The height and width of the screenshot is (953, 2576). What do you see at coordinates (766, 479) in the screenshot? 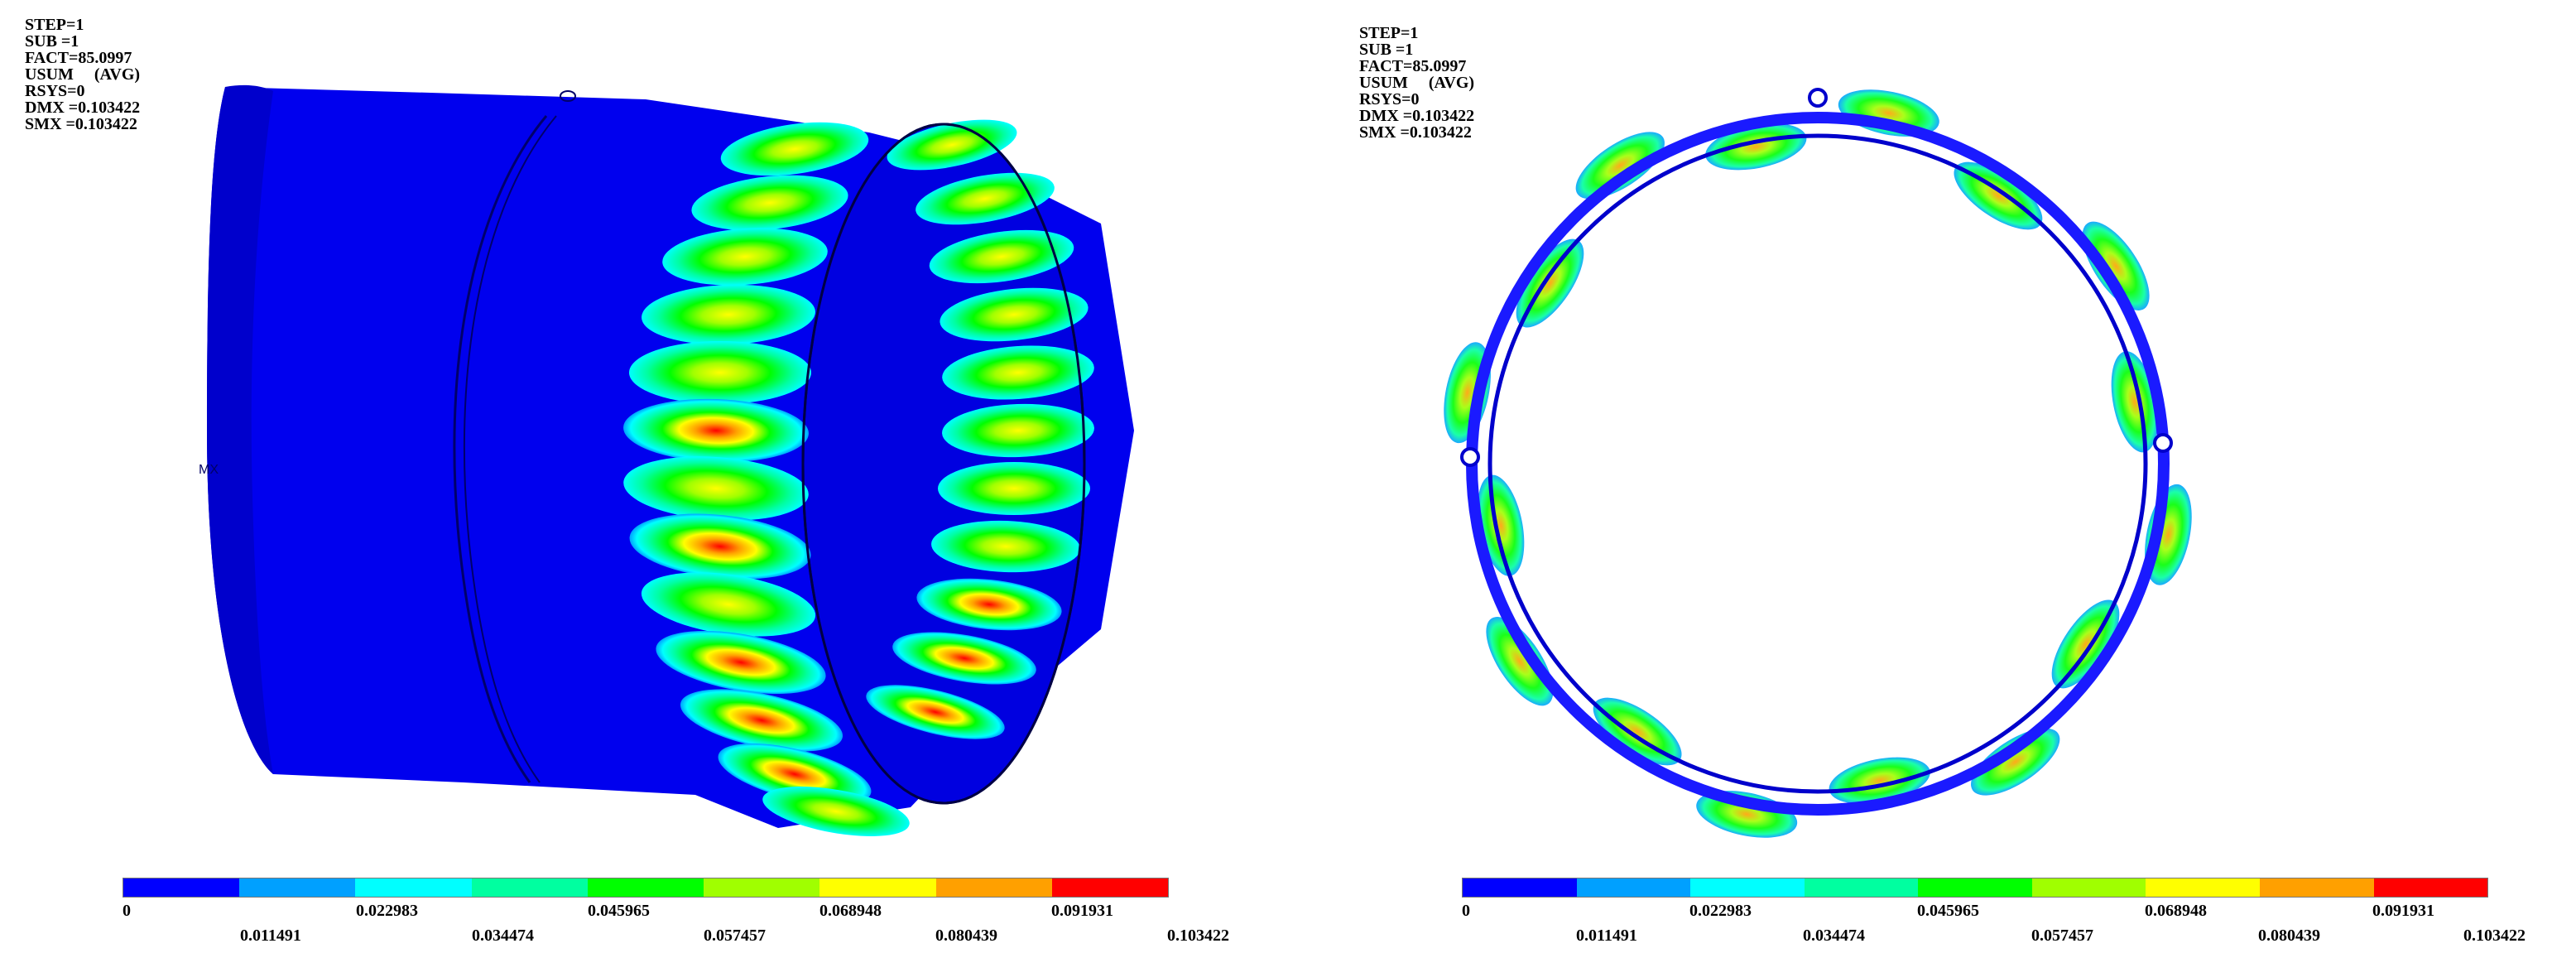
I see `buckling-lobes-outer` at bounding box center [766, 479].